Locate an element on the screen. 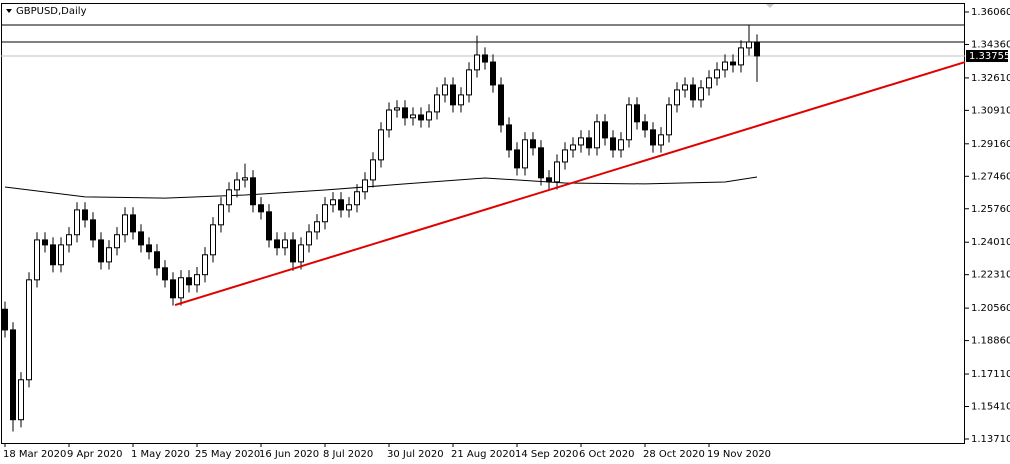 The width and height of the screenshot is (1010, 464). x-tick-label: 19 Nov 2020 is located at coordinates (739, 454).